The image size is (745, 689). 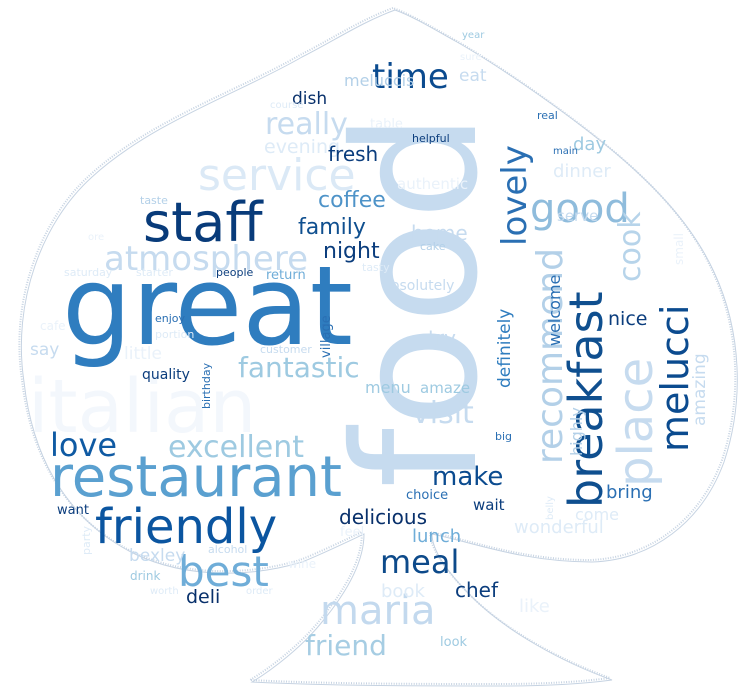 What do you see at coordinates (589, 144) in the screenshot?
I see `word-day: day` at bounding box center [589, 144].